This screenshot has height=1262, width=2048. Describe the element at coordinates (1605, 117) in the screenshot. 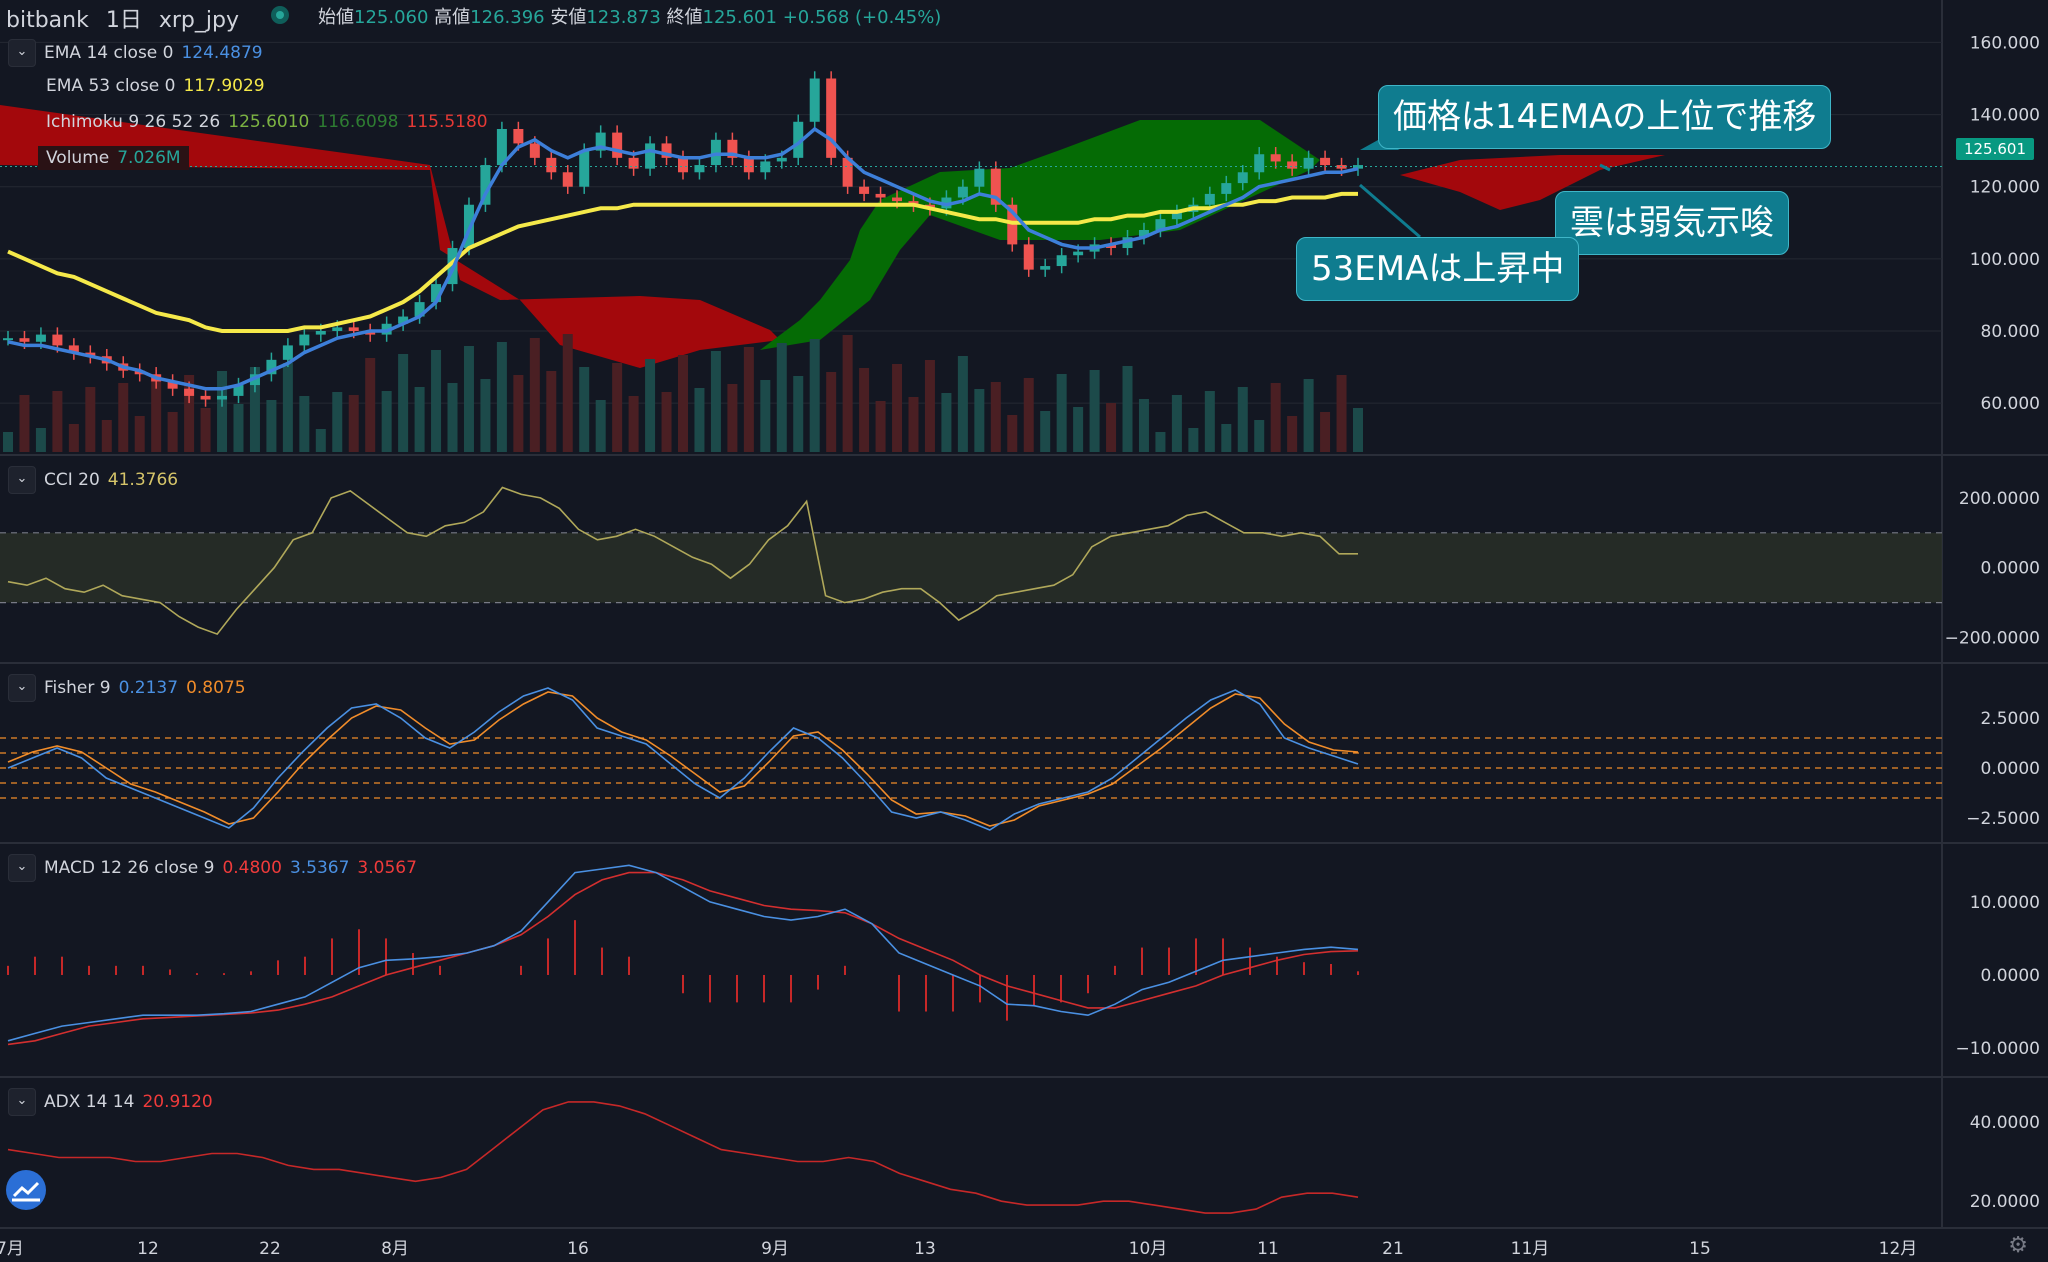

I see `annotation-price-above-ema: 価格は14EMAの上位で推移` at that location.